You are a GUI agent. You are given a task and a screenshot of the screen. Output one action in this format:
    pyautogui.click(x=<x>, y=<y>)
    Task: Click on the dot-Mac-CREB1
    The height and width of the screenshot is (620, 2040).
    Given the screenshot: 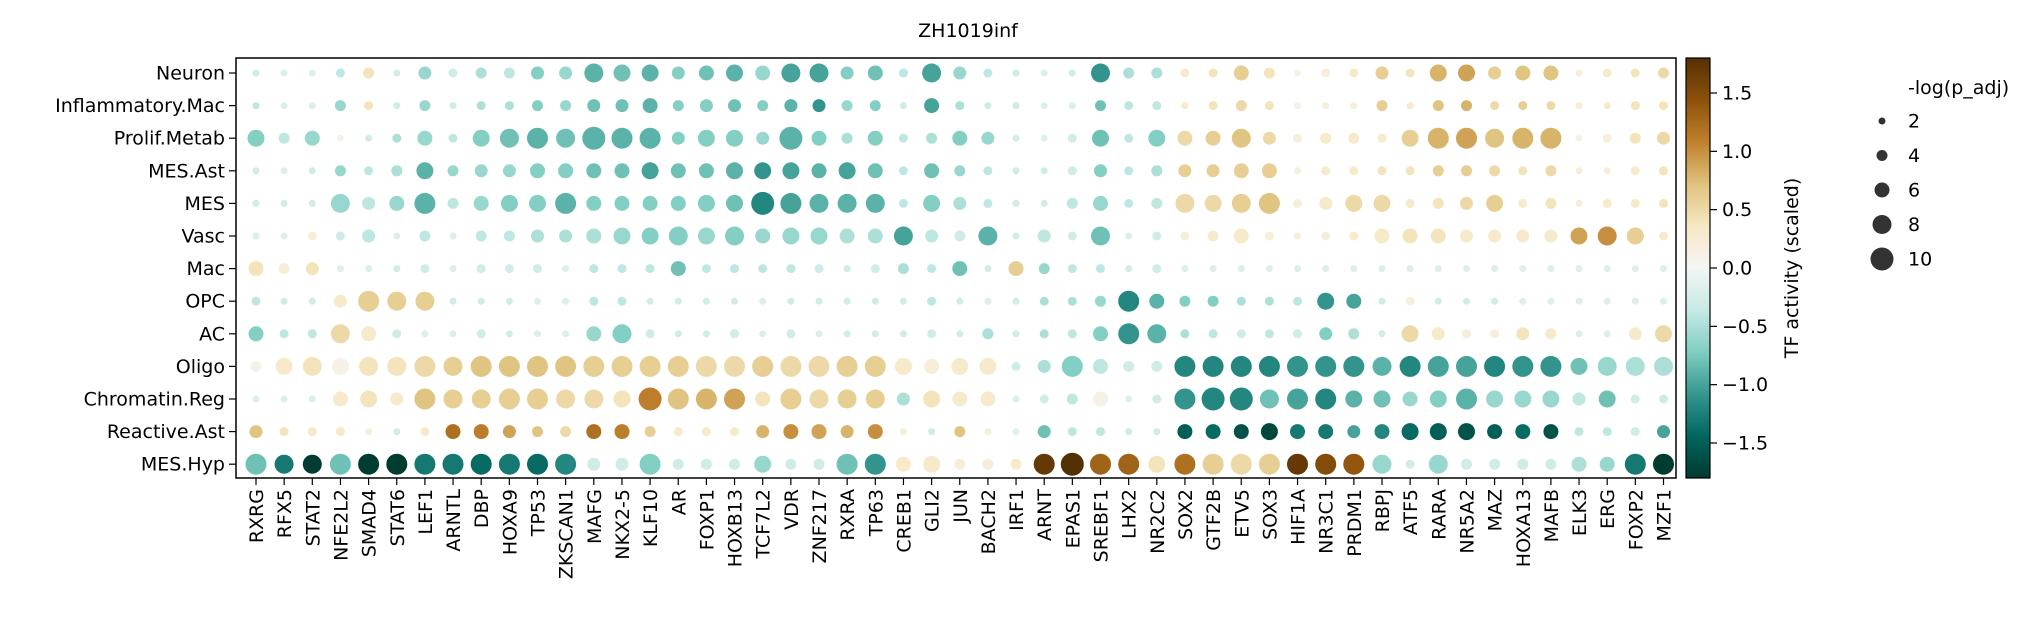 What is the action you would take?
    pyautogui.click(x=903, y=269)
    